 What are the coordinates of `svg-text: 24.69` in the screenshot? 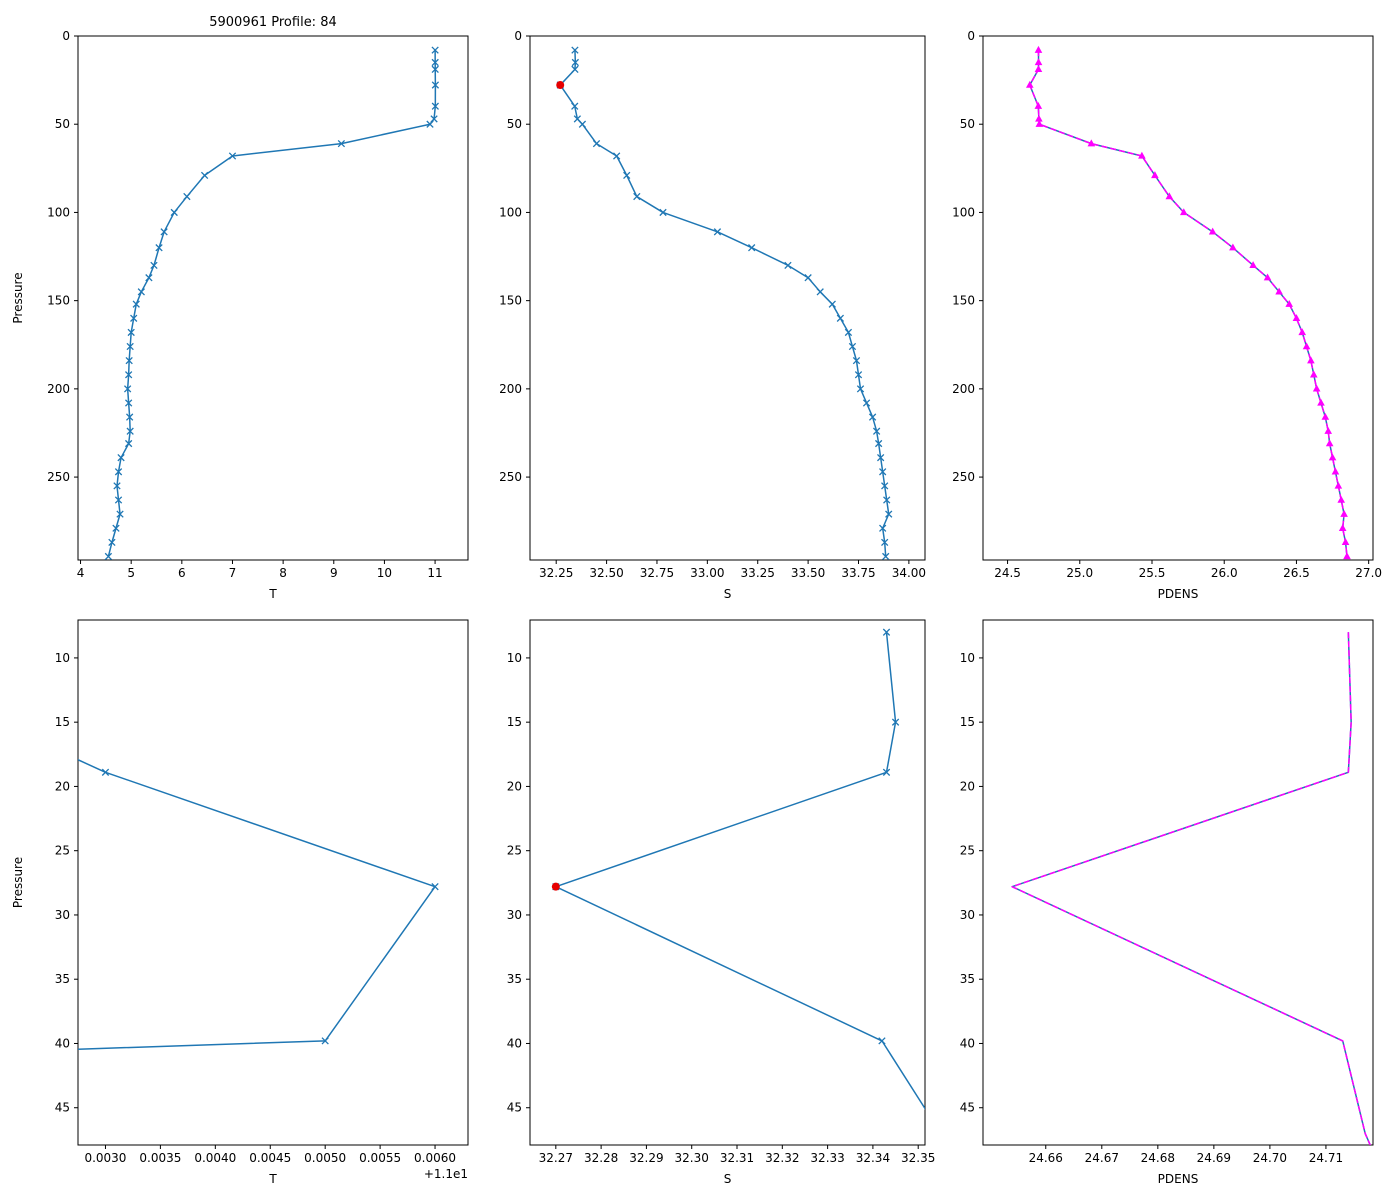 It's located at (1214, 1158).